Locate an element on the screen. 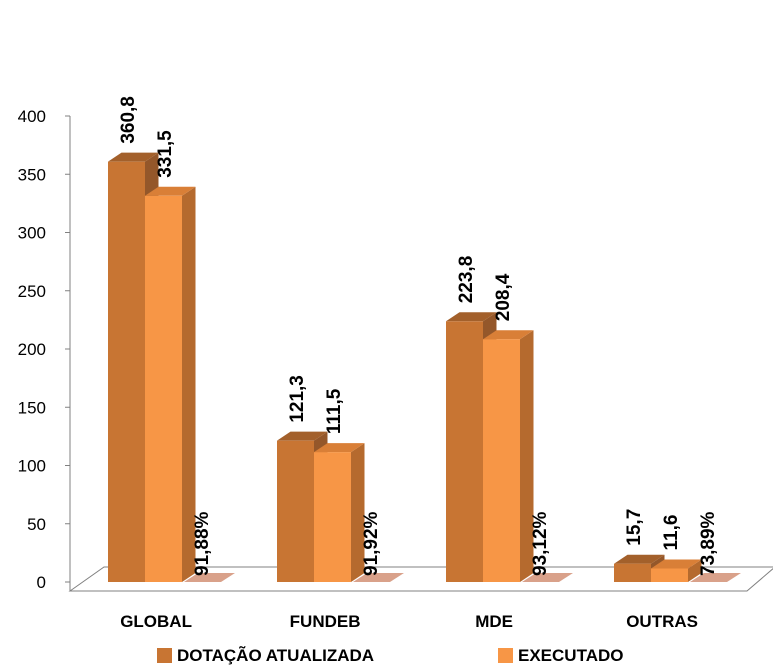 Image resolution: width=773 pixels, height=667 pixels. bar-executado-2-side is located at coordinates (527, 456).